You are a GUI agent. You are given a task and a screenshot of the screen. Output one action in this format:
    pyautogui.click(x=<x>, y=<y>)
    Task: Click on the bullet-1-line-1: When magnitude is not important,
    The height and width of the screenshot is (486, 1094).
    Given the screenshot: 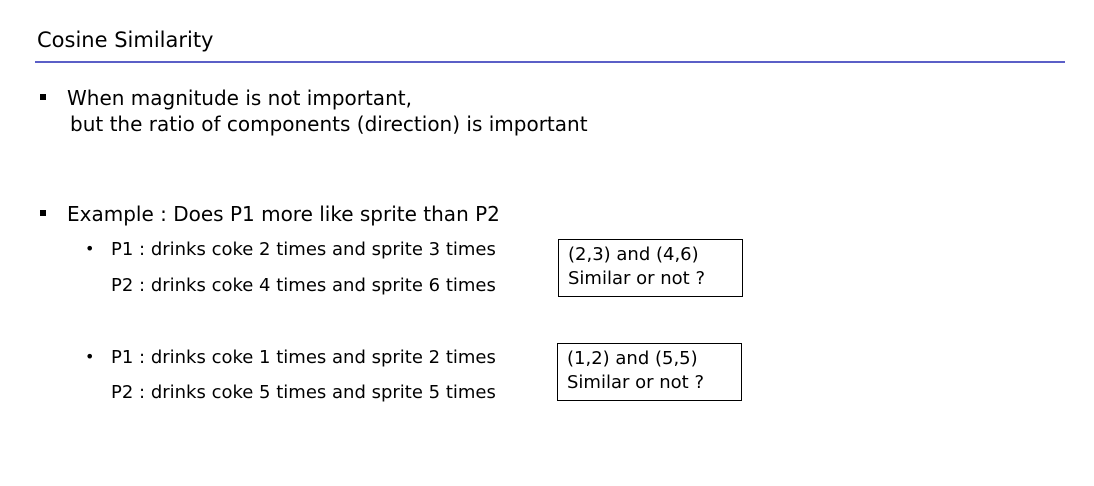 What is the action you would take?
    pyautogui.click(x=239, y=98)
    